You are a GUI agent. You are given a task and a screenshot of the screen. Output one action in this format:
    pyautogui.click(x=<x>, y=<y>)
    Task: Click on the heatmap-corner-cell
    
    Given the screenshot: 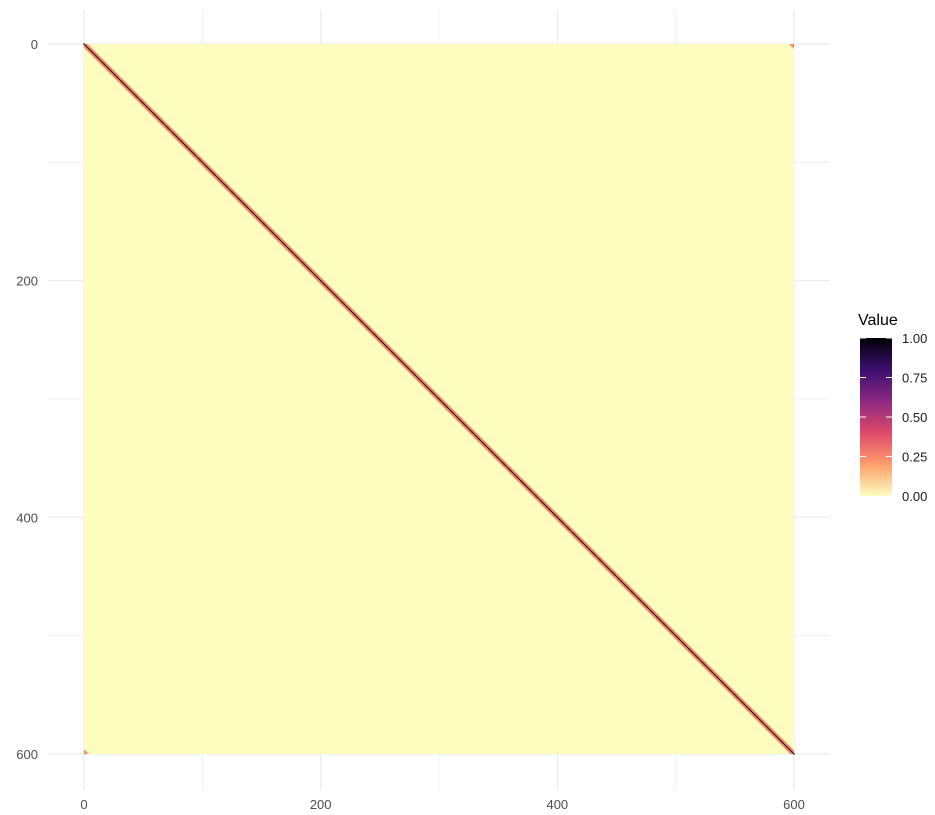 What is the action you would take?
    pyautogui.click(x=86, y=751)
    